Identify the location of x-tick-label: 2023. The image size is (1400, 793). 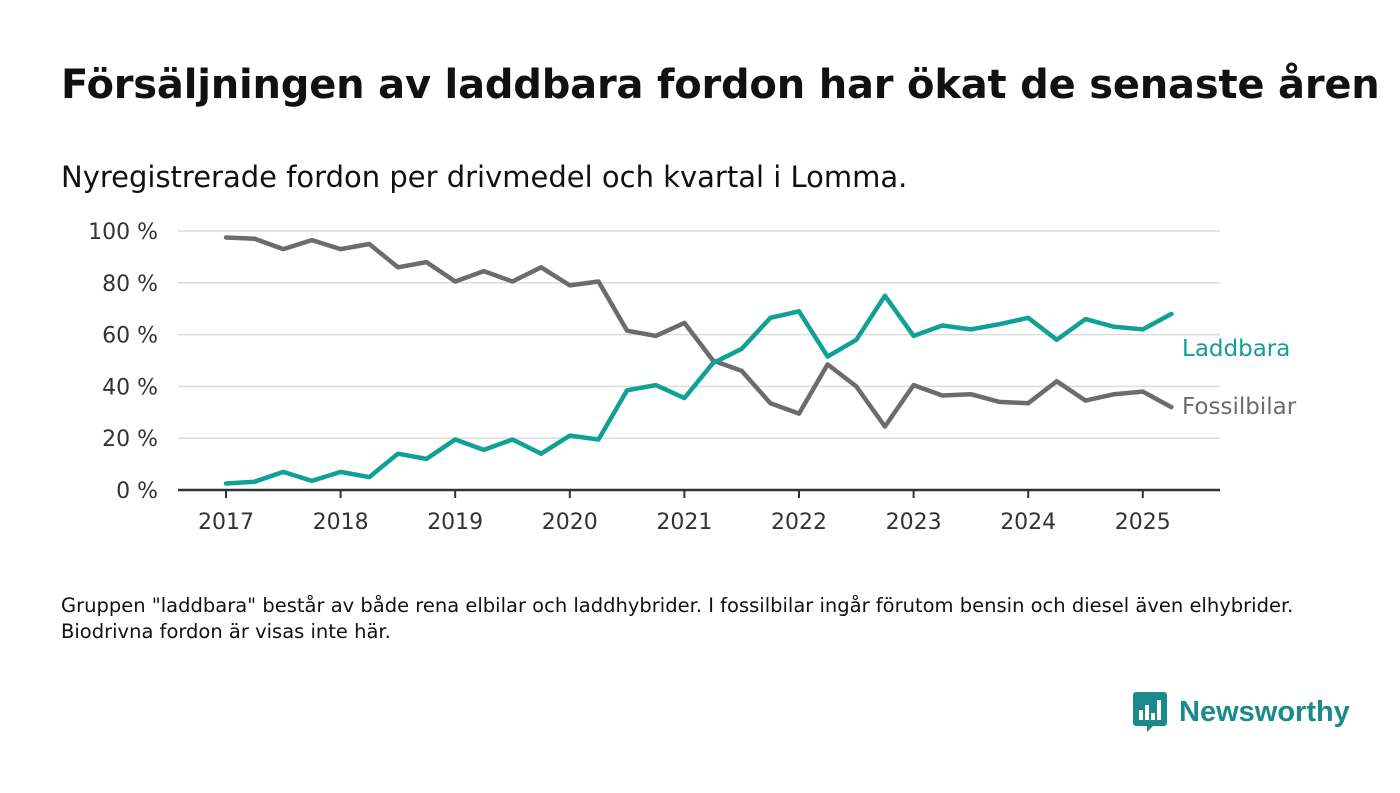
(914, 522).